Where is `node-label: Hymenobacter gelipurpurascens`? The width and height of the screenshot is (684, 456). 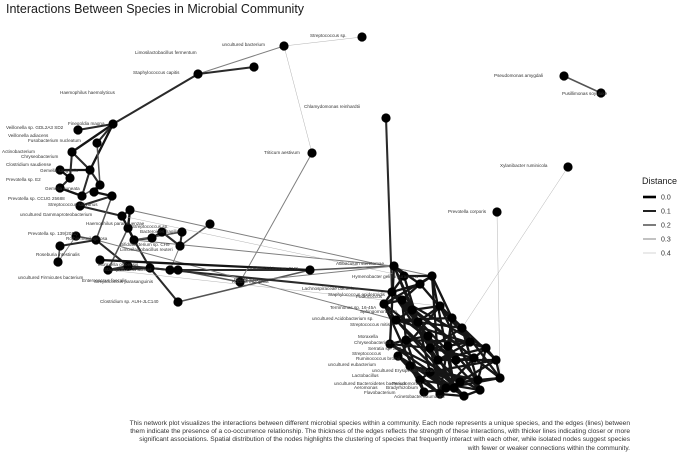 node-label: Hymenobacter gelipurpurascens is located at coordinates (385, 276).